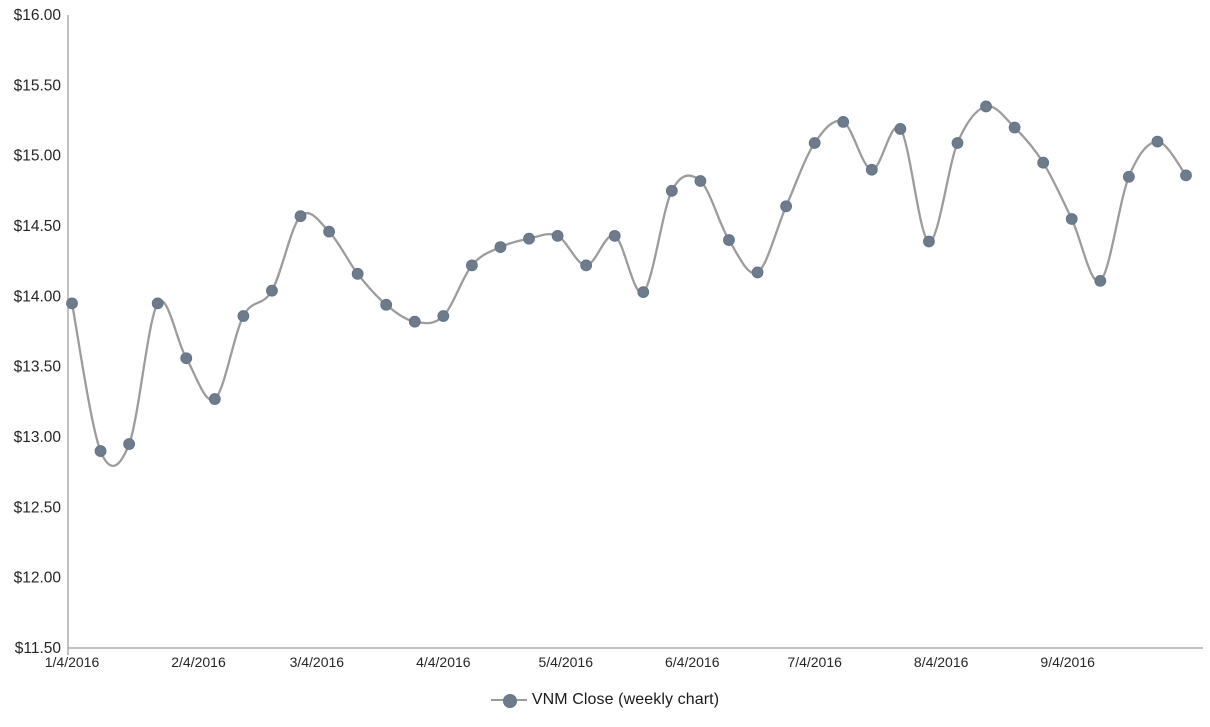 The image size is (1210, 727). What do you see at coordinates (38, 367) in the screenshot?
I see `y-axis-tick-label: $13.50` at bounding box center [38, 367].